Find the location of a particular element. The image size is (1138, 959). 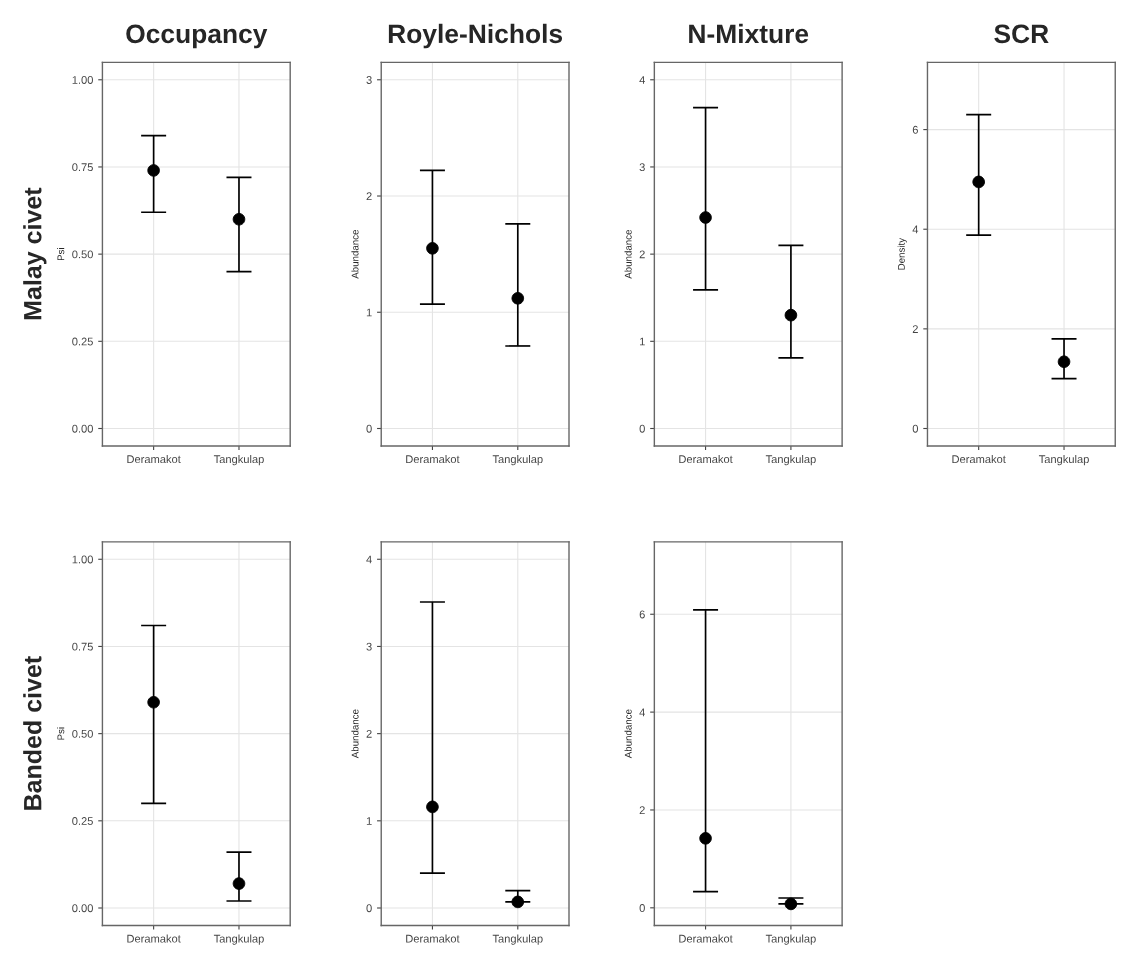

text: Banded civet is located at coordinates (32, 733).